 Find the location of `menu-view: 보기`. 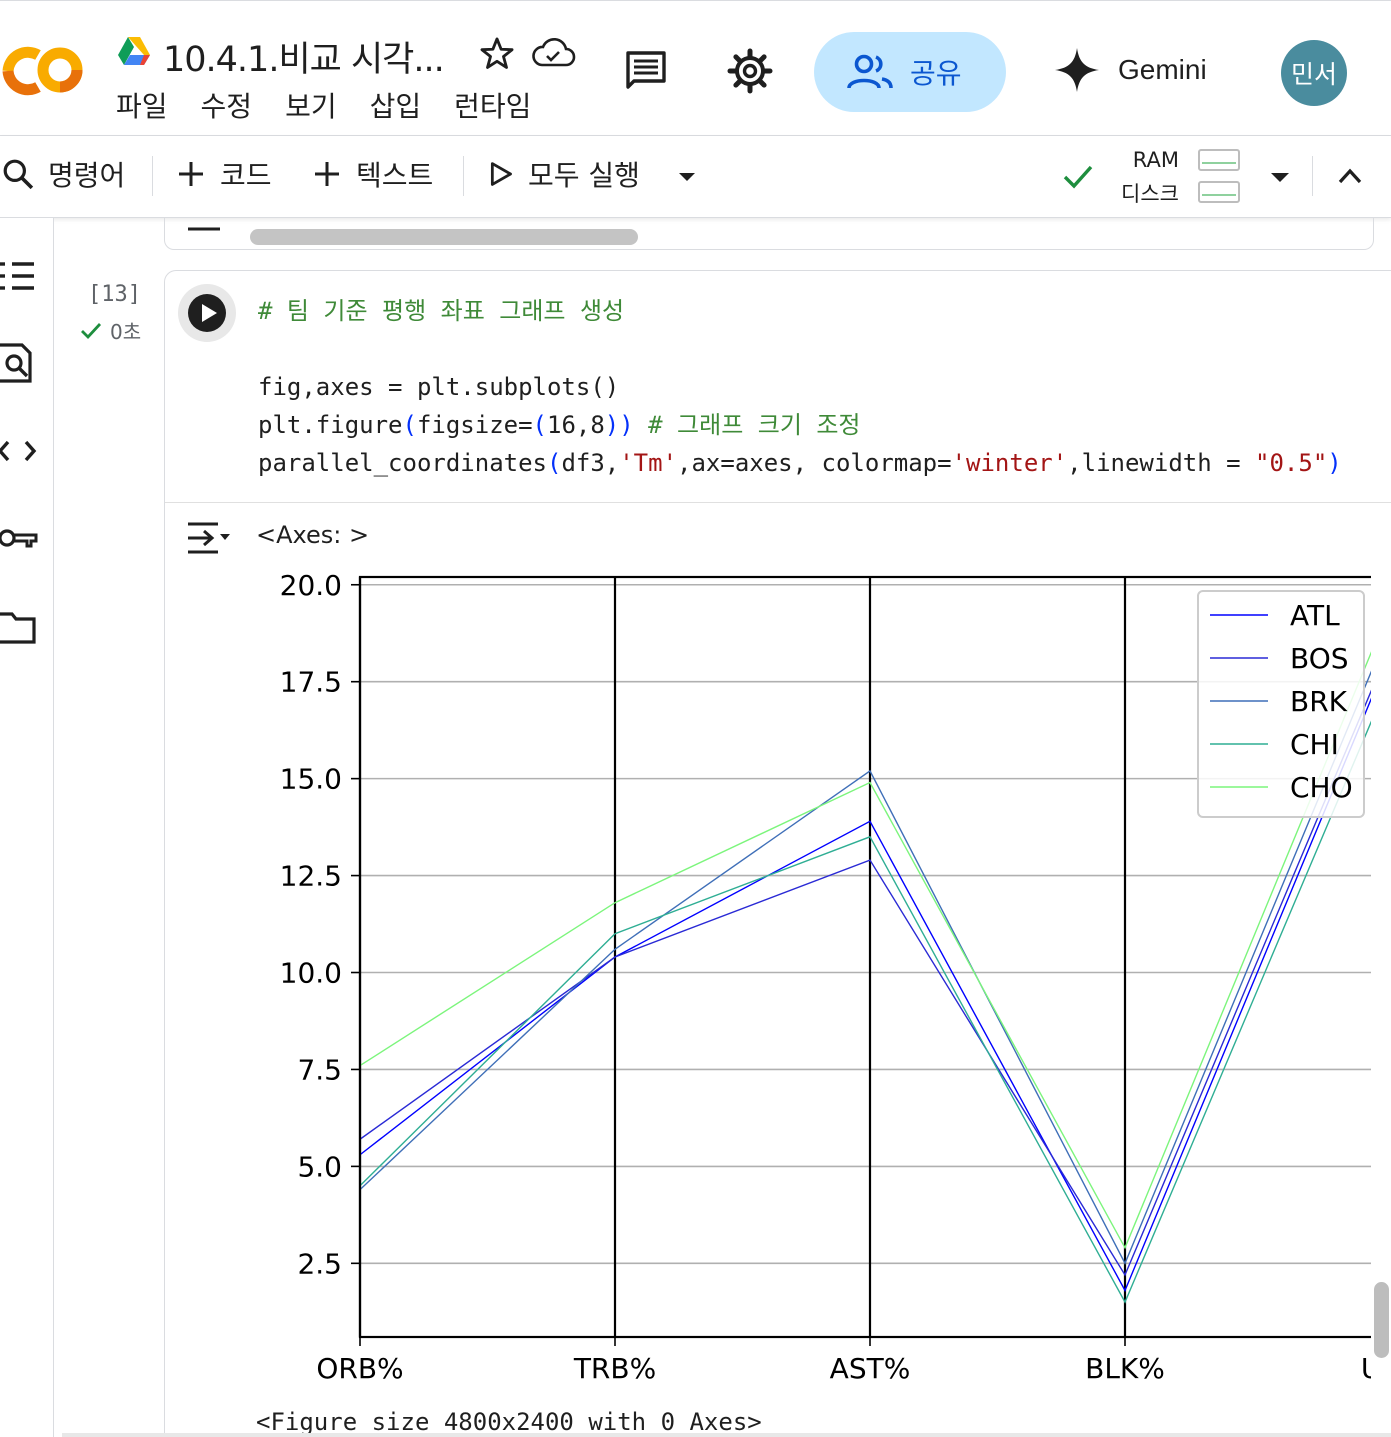

menu-view: 보기 is located at coordinates (311, 106).